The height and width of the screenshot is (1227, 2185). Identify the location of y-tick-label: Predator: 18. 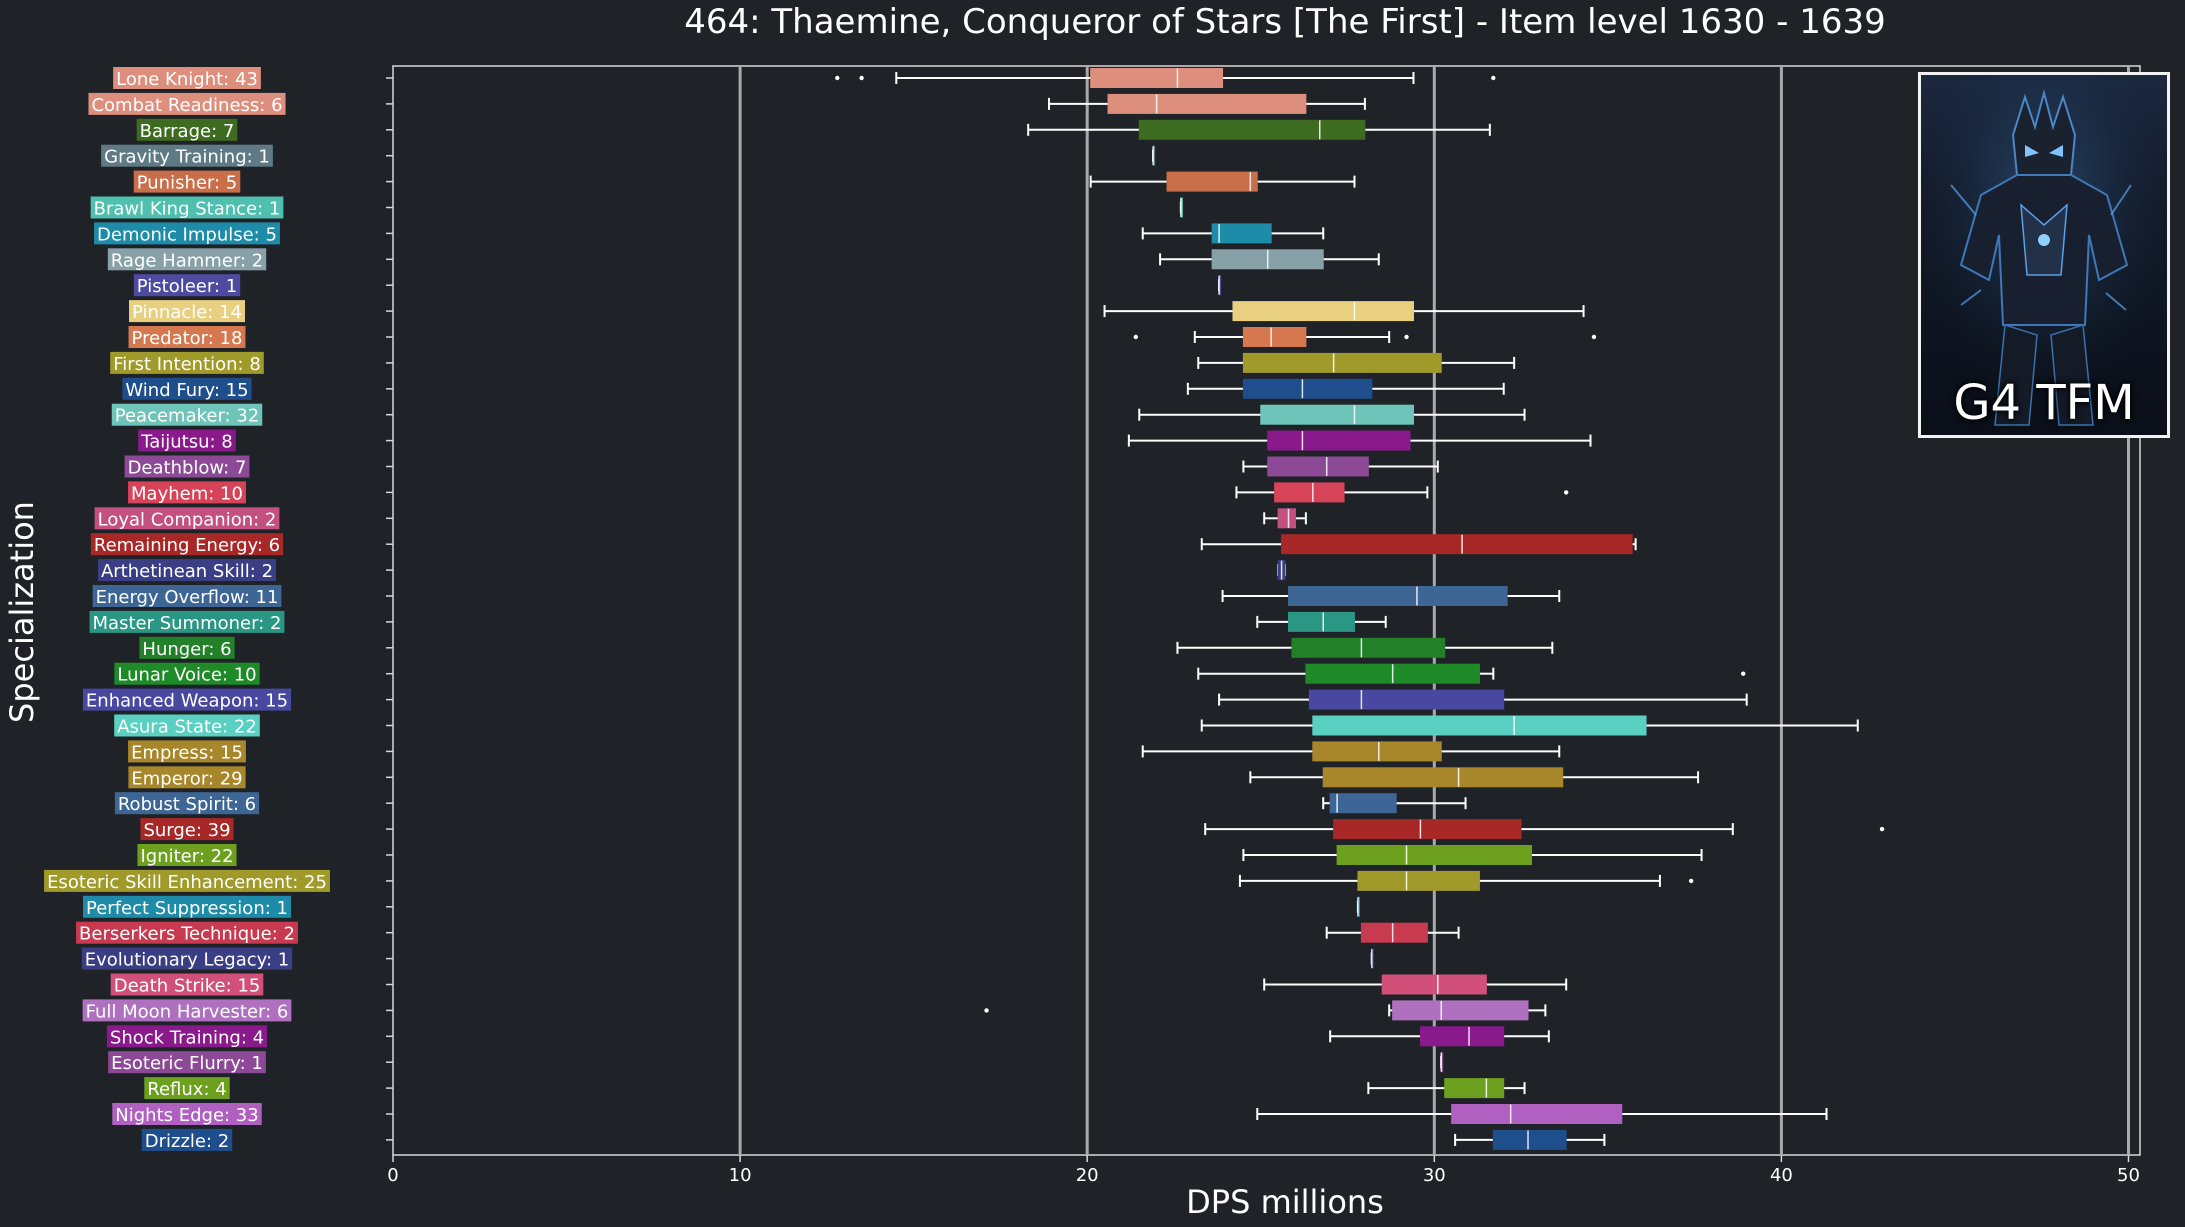
(187, 338).